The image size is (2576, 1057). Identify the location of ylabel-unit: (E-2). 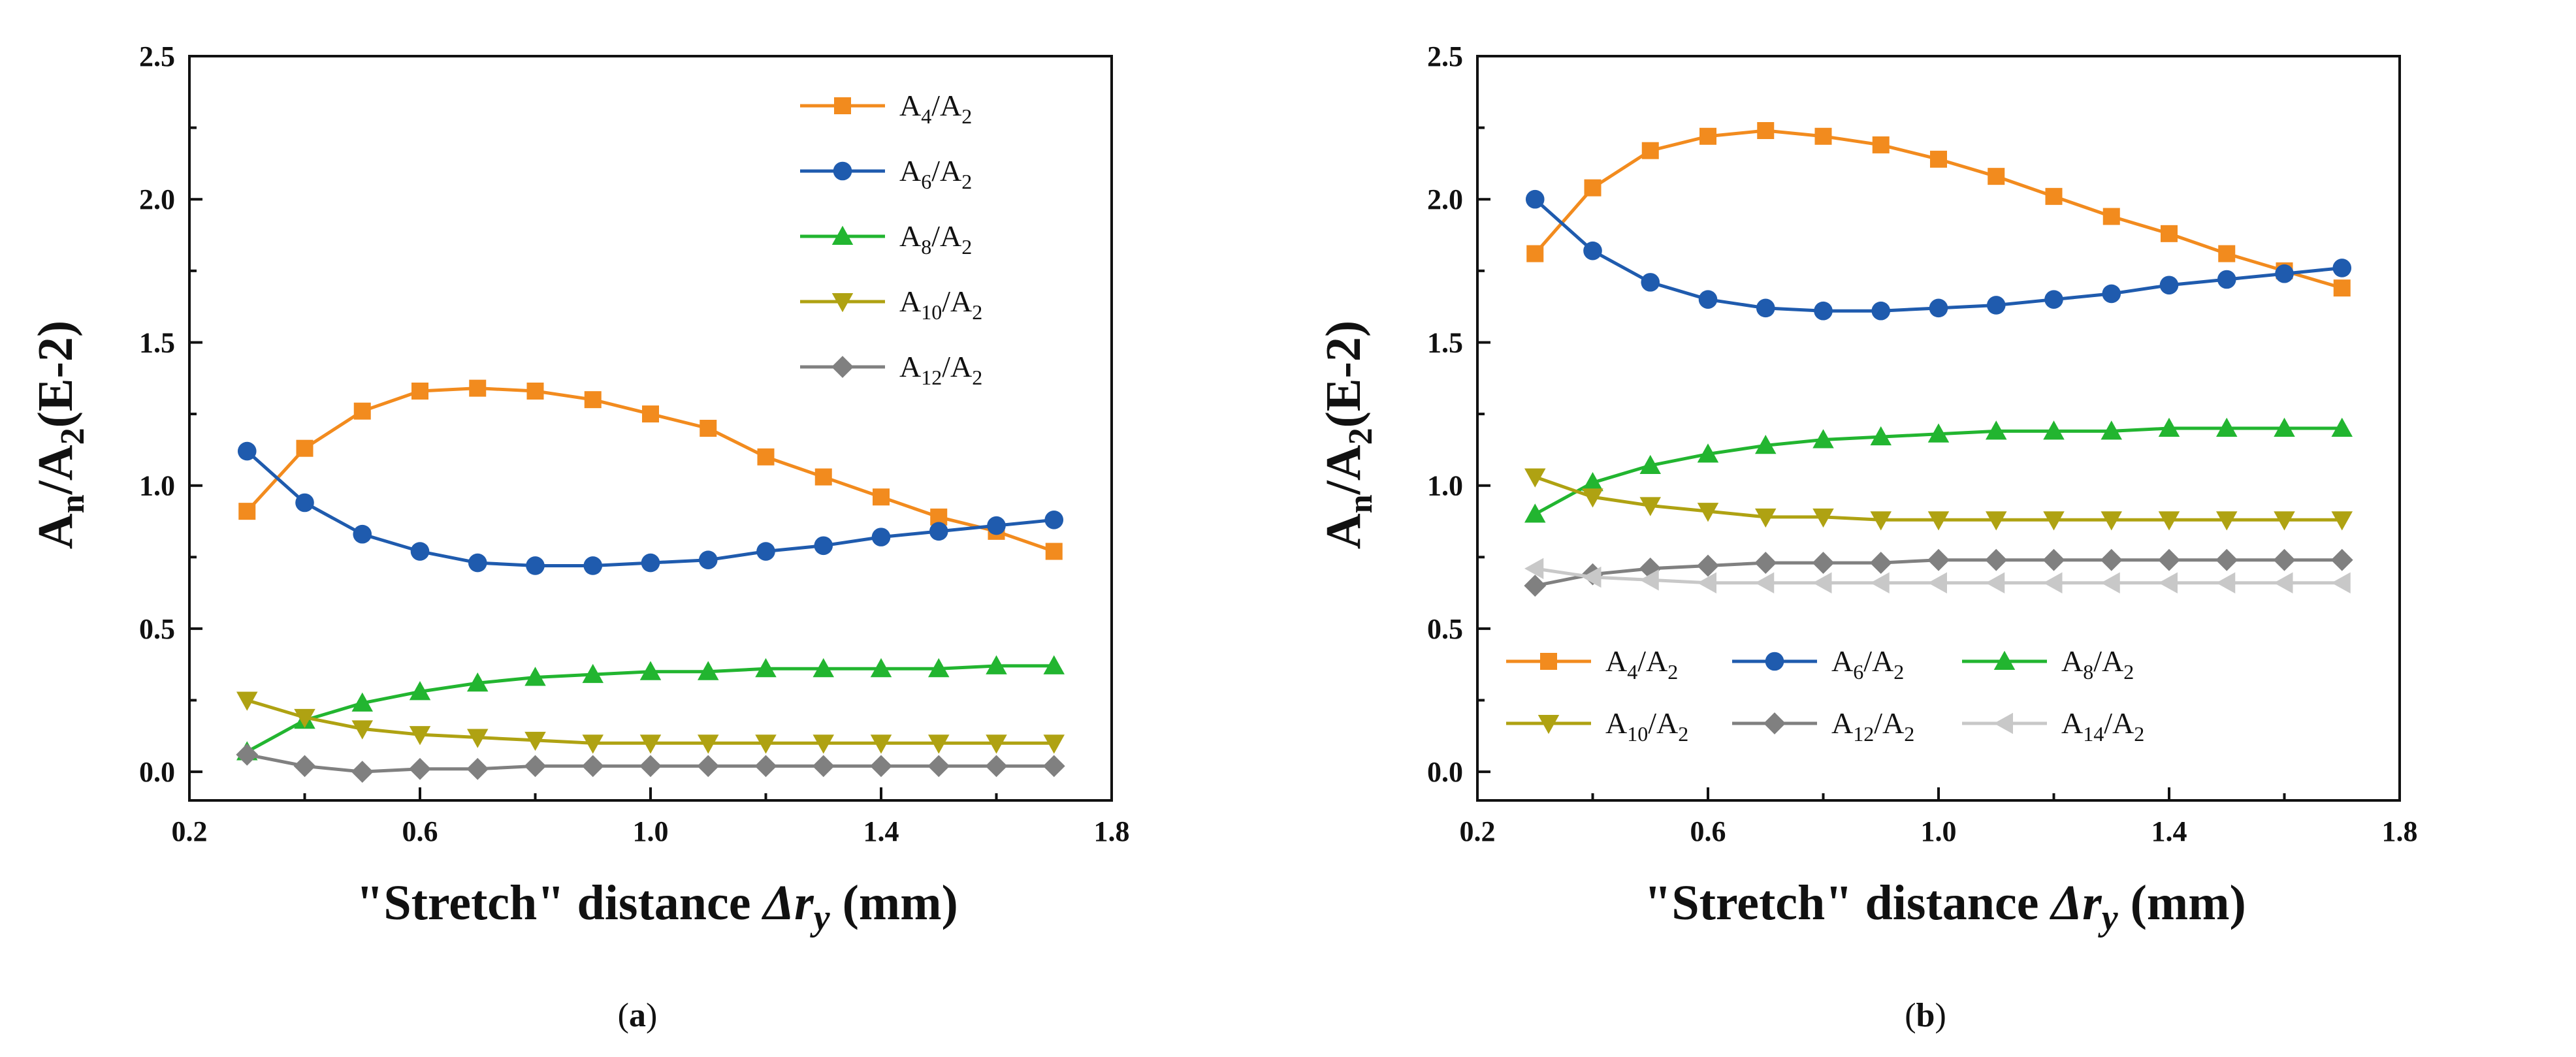
(1343, 374).